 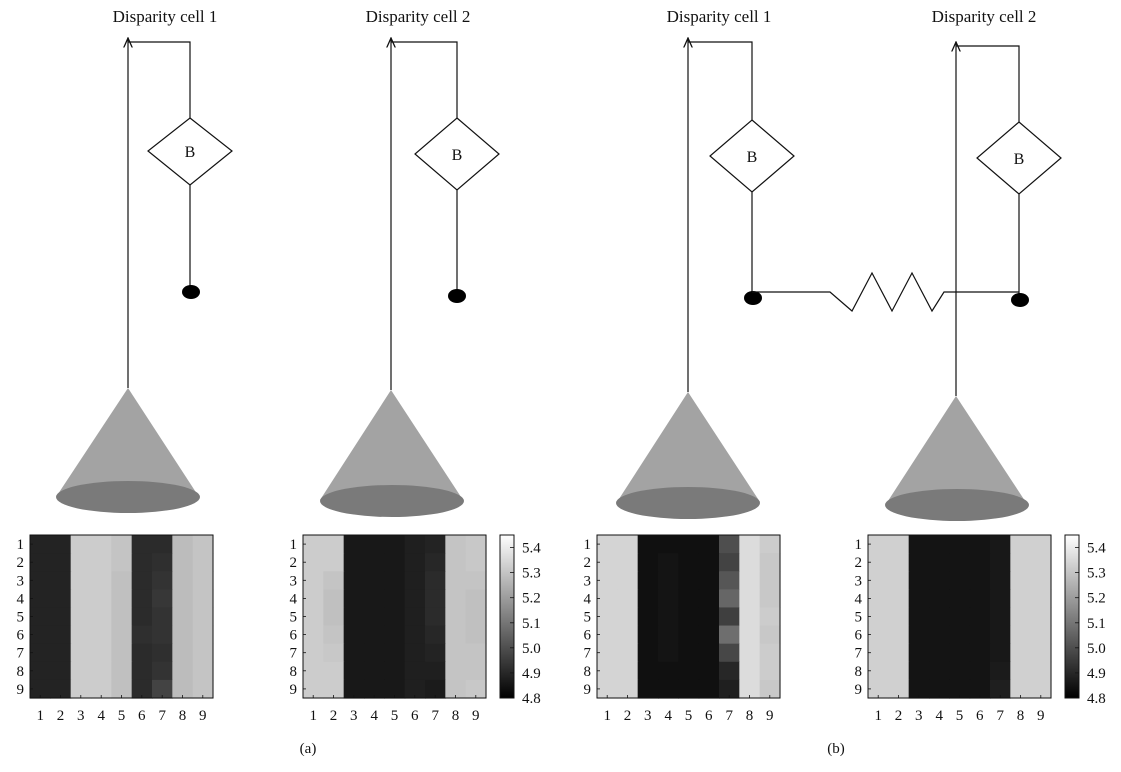 What do you see at coordinates (960, 716) in the screenshot?
I see `column-tick-label: 5` at bounding box center [960, 716].